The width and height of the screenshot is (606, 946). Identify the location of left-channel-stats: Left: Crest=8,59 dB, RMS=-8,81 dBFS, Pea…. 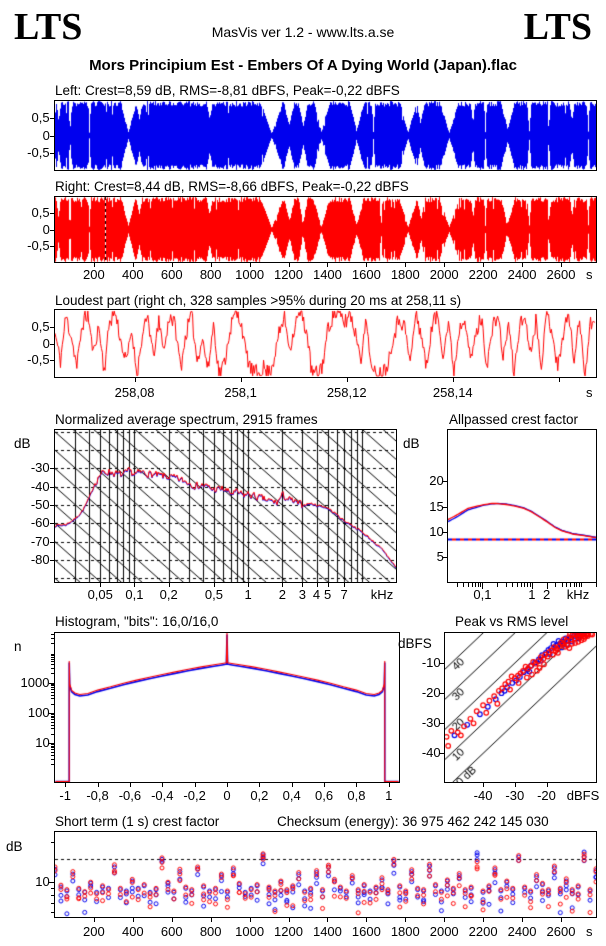
(227, 90).